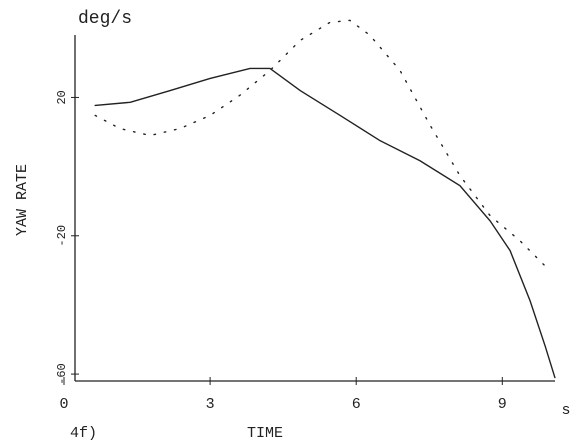 This screenshot has width=584, height=447. I want to click on x-tick-label: 3, so click(210, 404).